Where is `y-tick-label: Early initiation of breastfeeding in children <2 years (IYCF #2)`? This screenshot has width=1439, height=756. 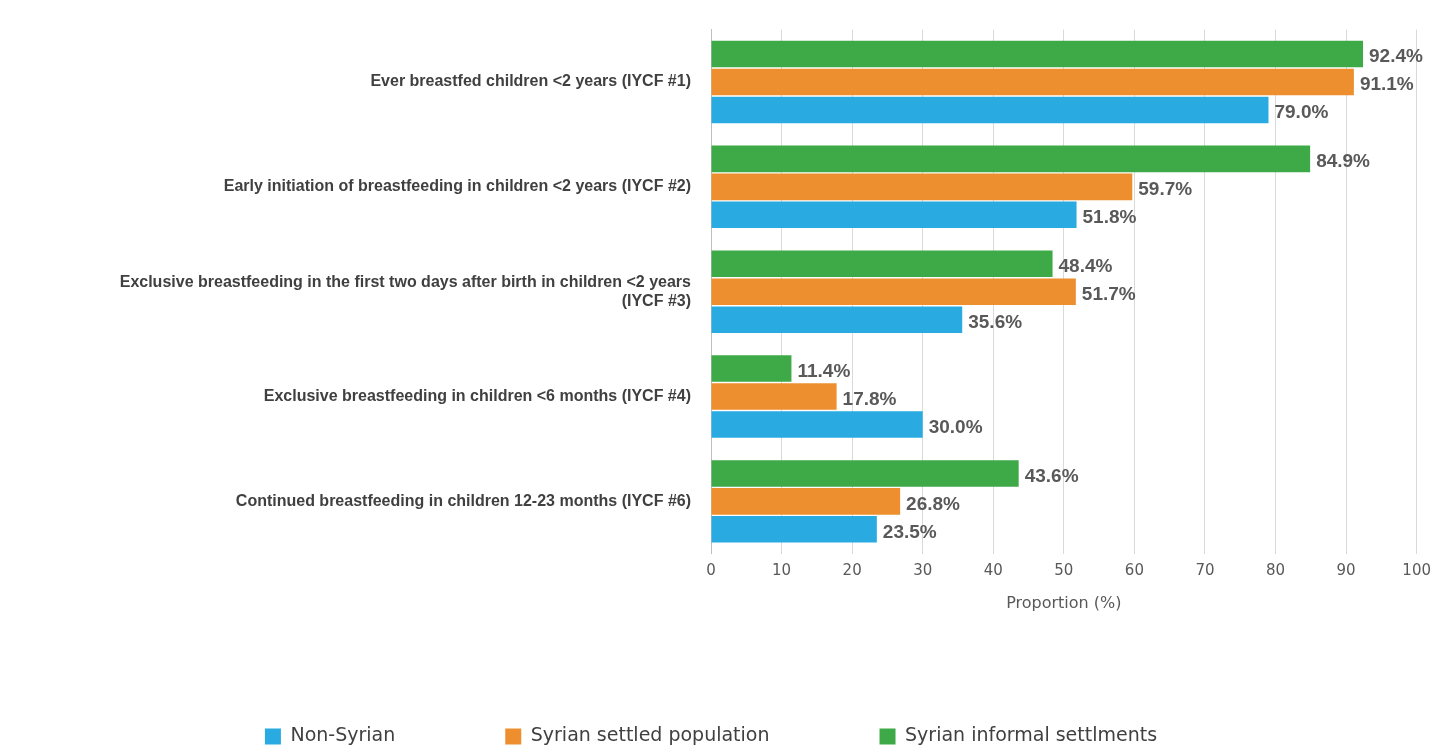 y-tick-label: Early initiation of breastfeeding in children <2 years (IYCF #2) is located at coordinates (457, 186).